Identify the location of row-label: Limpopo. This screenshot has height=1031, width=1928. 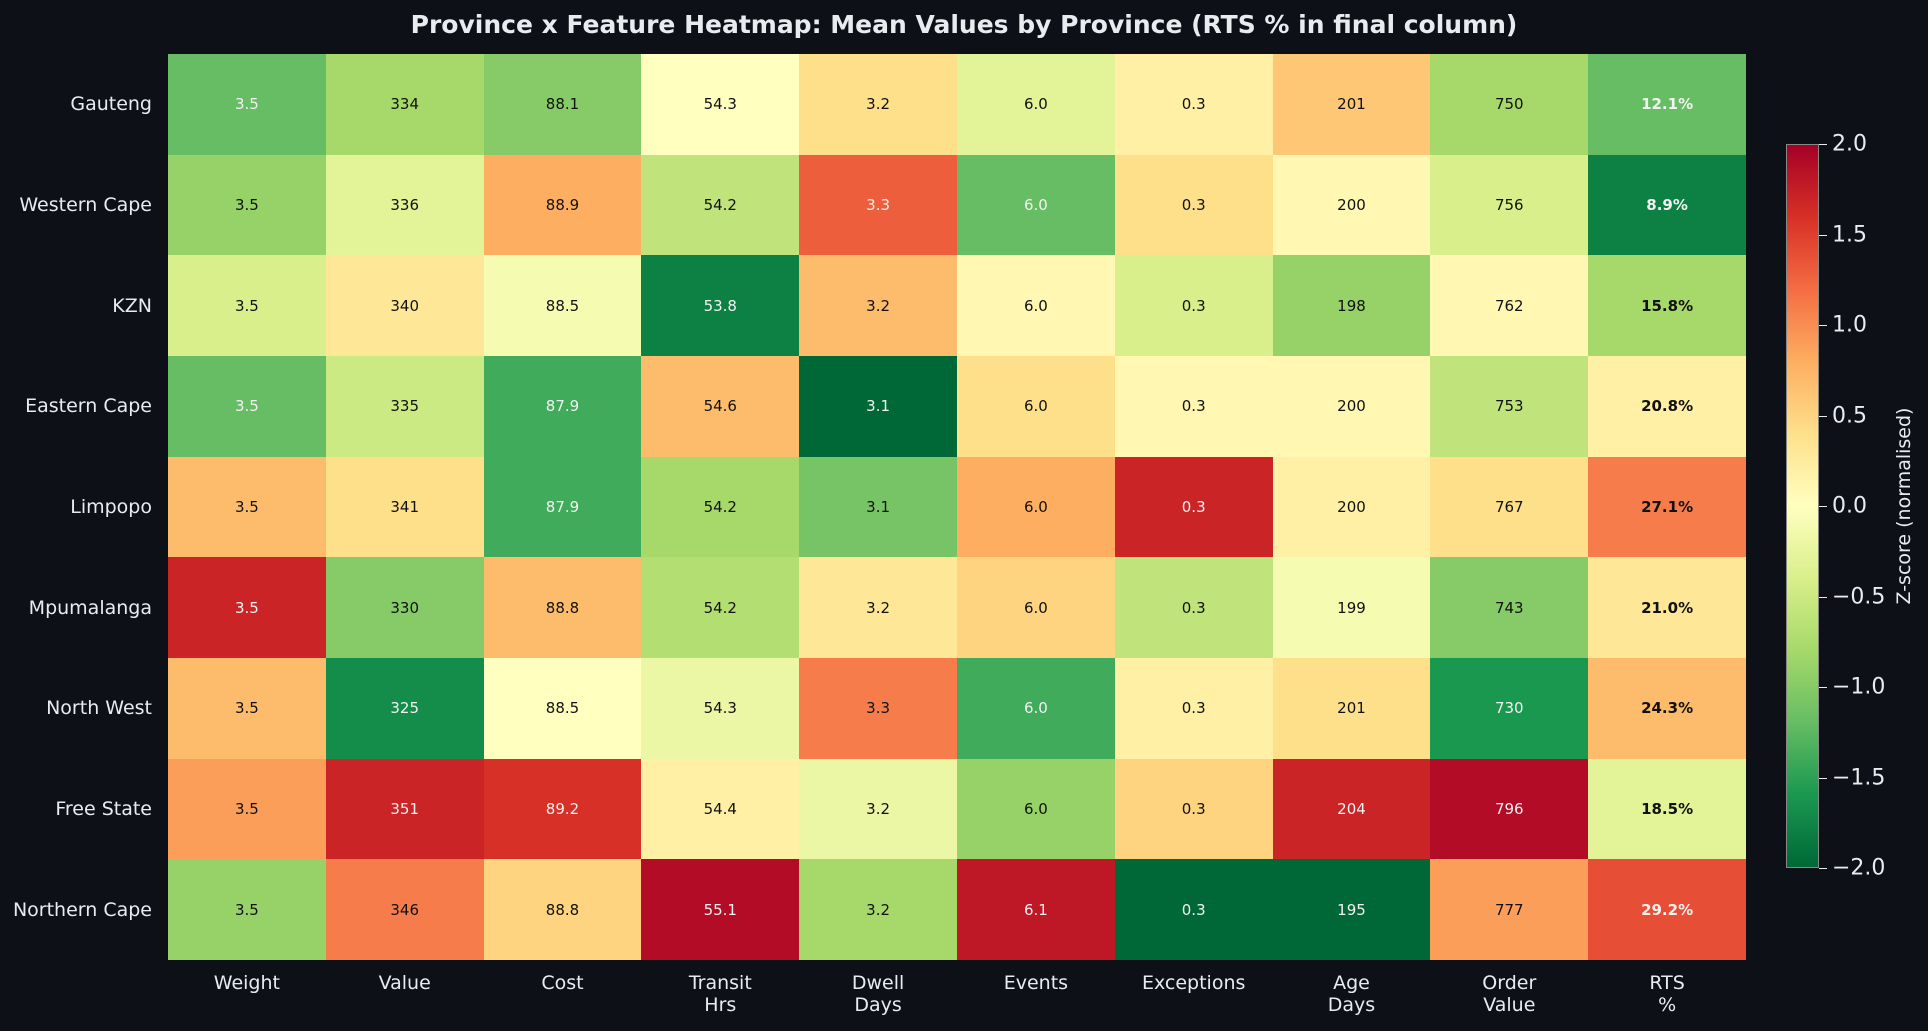
(111, 507).